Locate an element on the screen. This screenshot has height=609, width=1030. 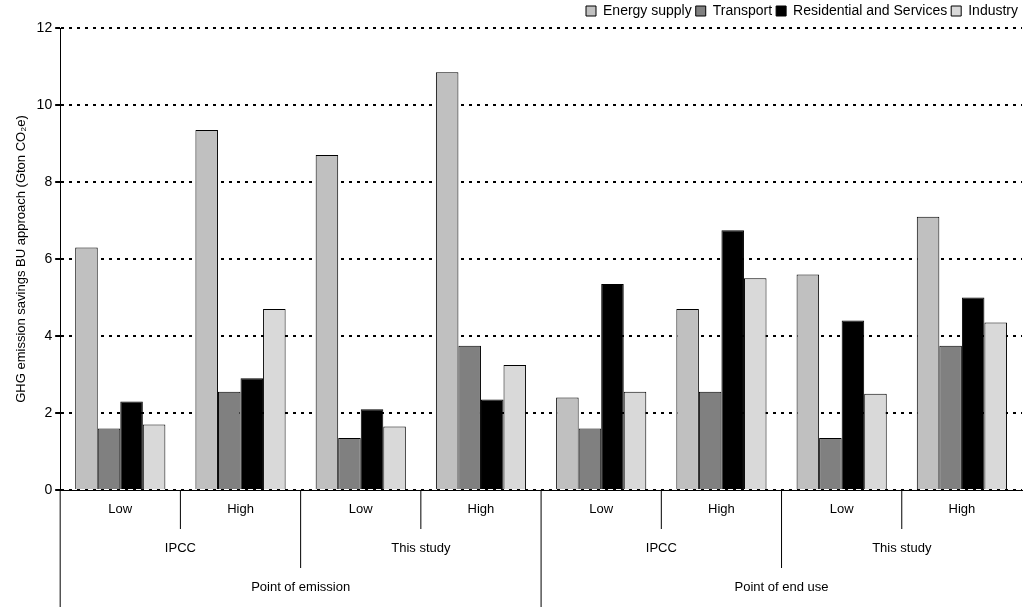
legend-label: Transport is located at coordinates (742, 9).